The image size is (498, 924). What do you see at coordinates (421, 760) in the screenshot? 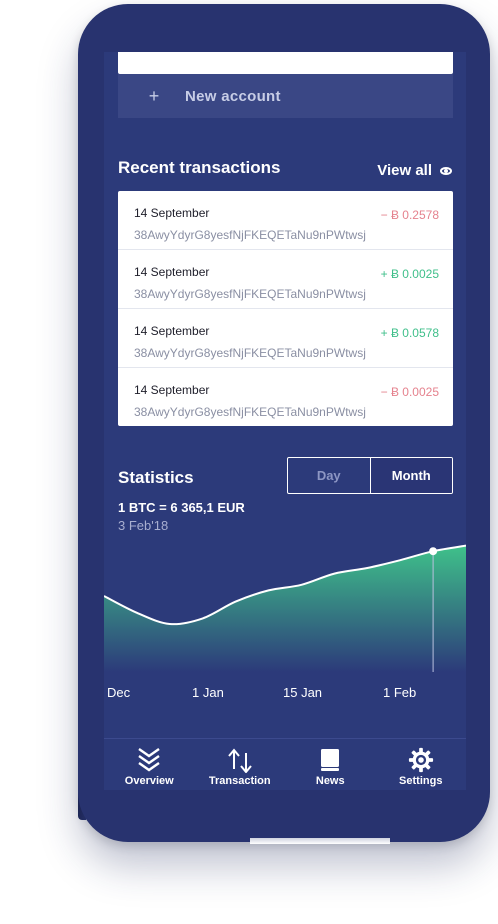
I see `gear-icon` at bounding box center [421, 760].